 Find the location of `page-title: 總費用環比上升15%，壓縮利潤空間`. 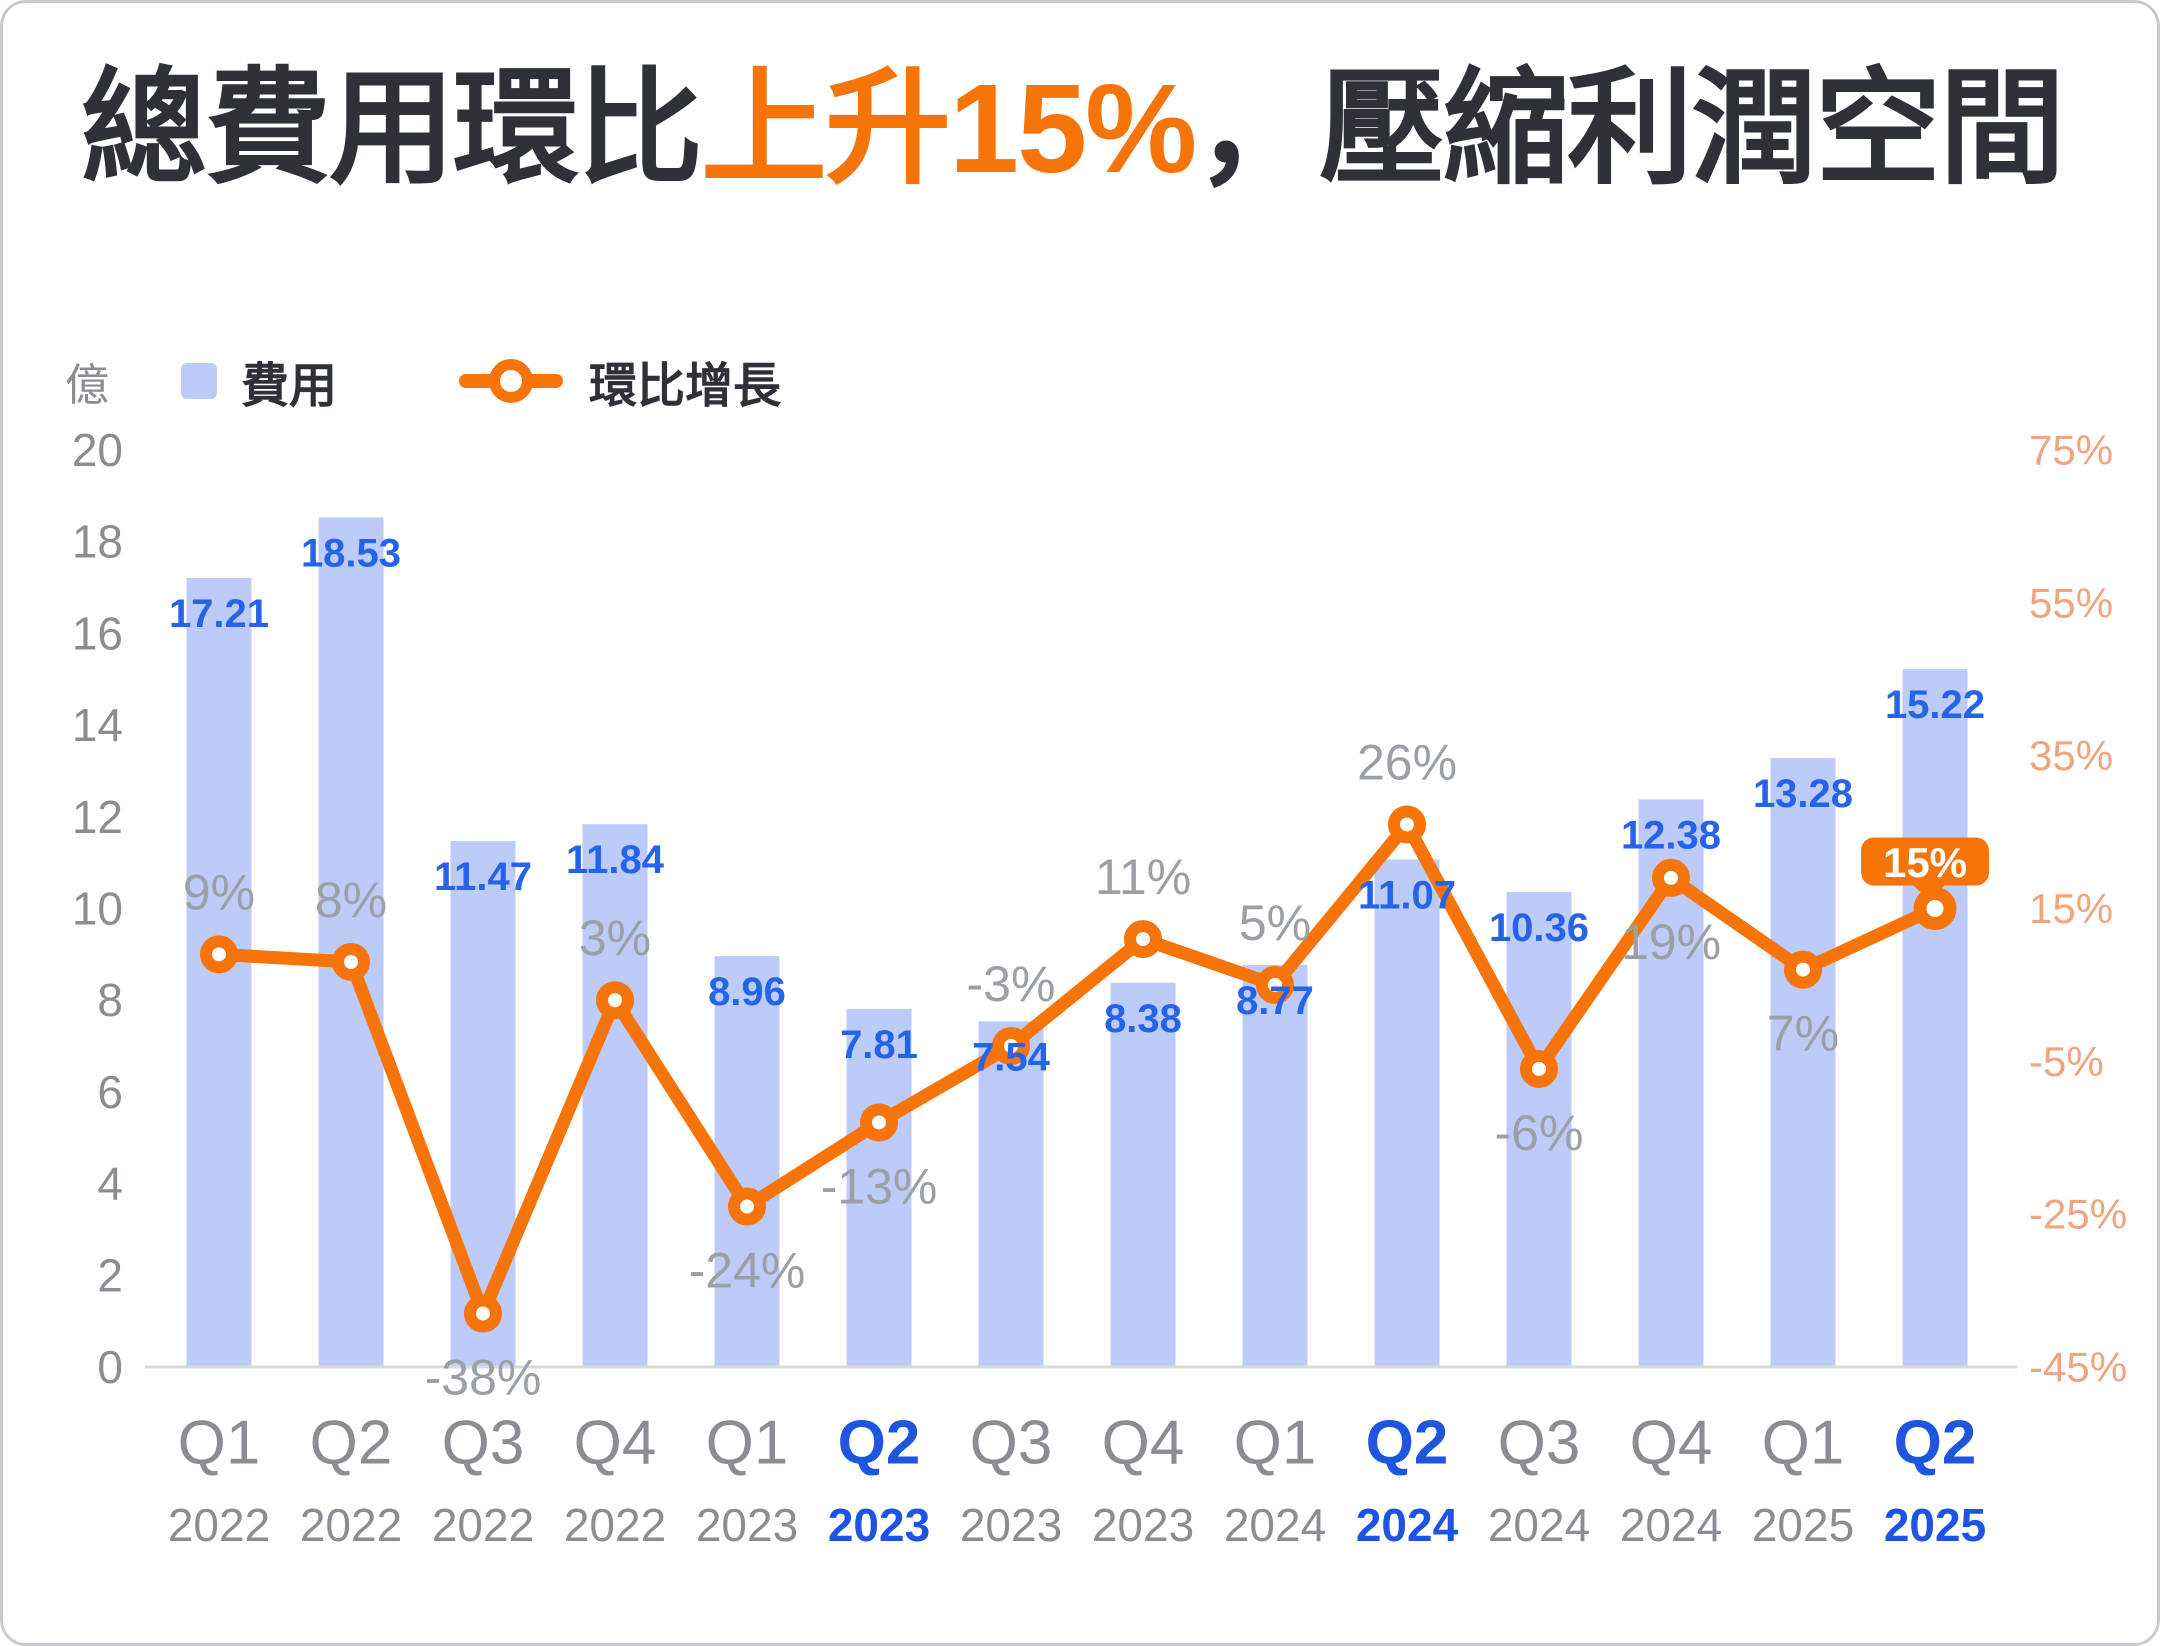

page-title: 總費用環比上升15%，壓縮利潤空間 is located at coordinates (1073, 129).